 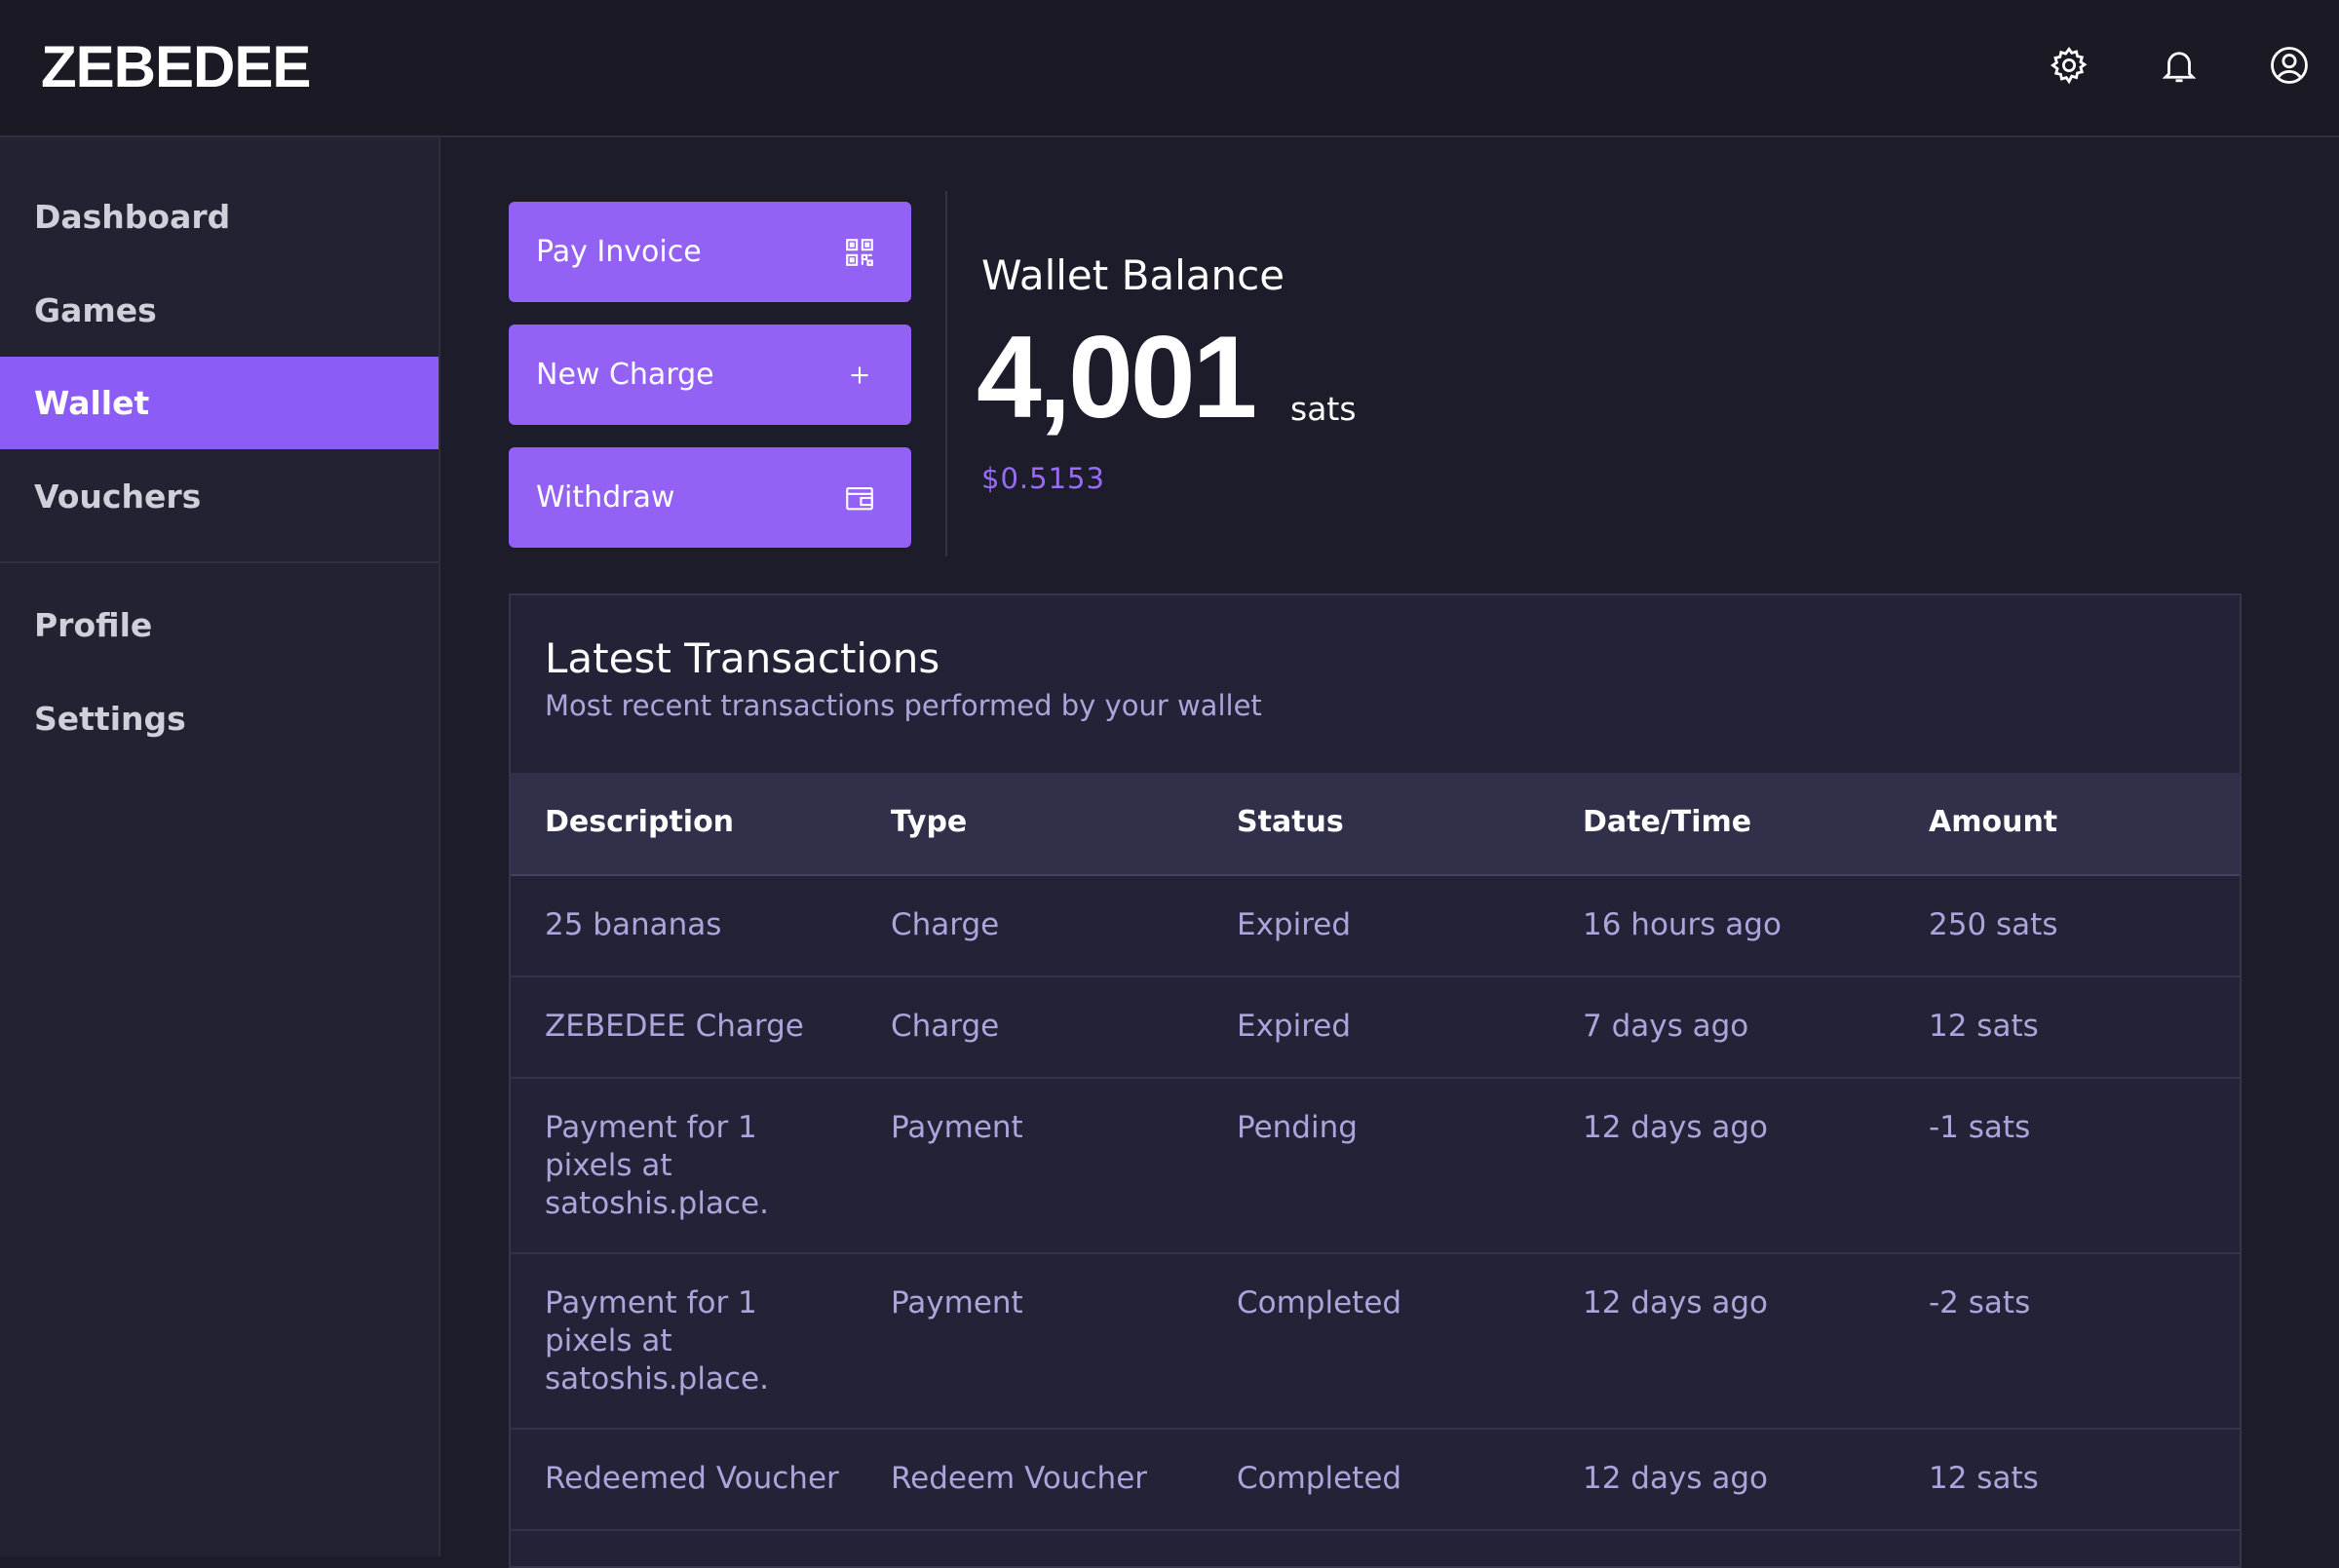 I want to click on balance-unit: sats, so click(x=1324, y=409).